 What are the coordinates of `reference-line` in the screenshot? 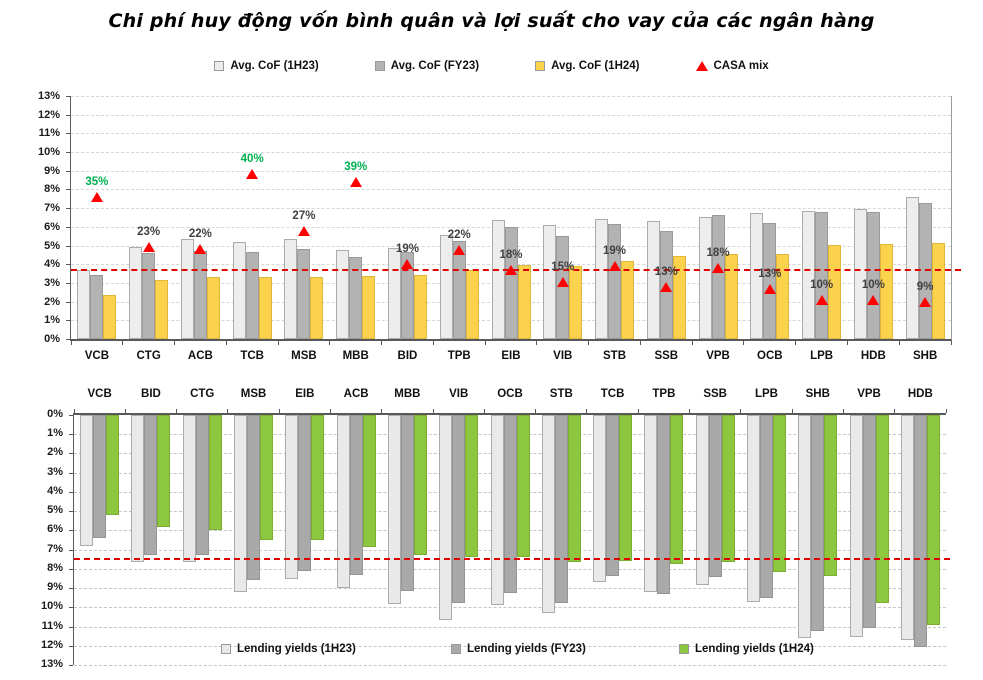 It's located at (512, 559).